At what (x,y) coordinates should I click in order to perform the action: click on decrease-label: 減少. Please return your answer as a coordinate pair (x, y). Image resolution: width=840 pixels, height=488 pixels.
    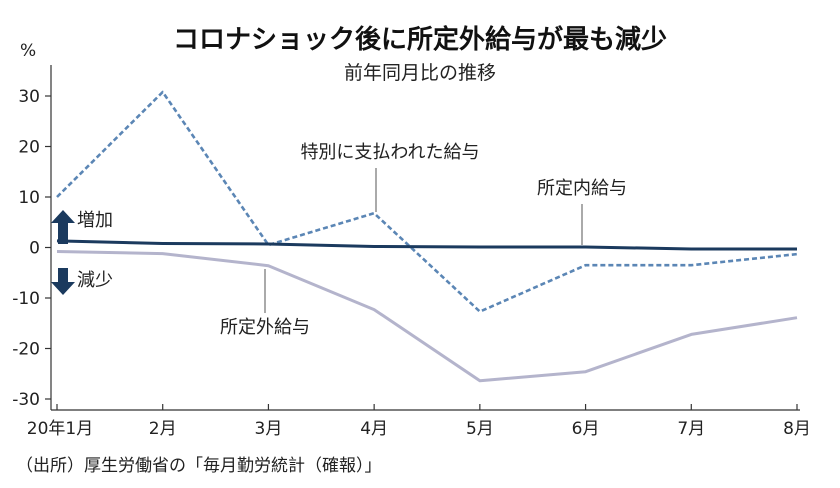
    Looking at the image, I should click on (95, 280).